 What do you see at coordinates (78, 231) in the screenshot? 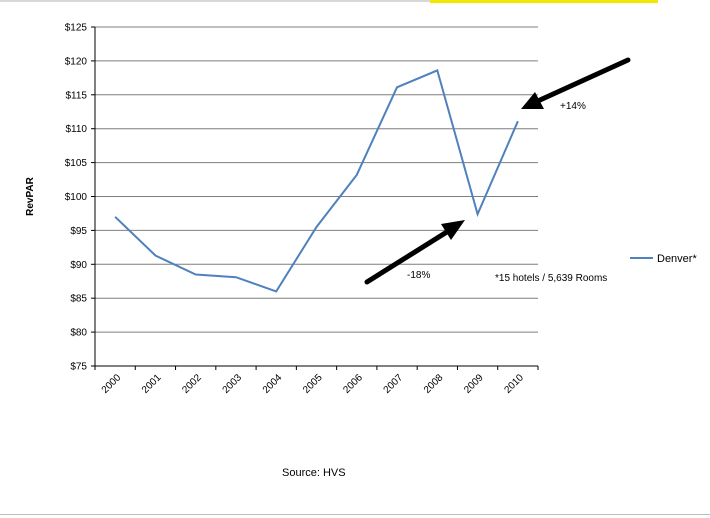
I see `y-tick-label: $95` at bounding box center [78, 231].